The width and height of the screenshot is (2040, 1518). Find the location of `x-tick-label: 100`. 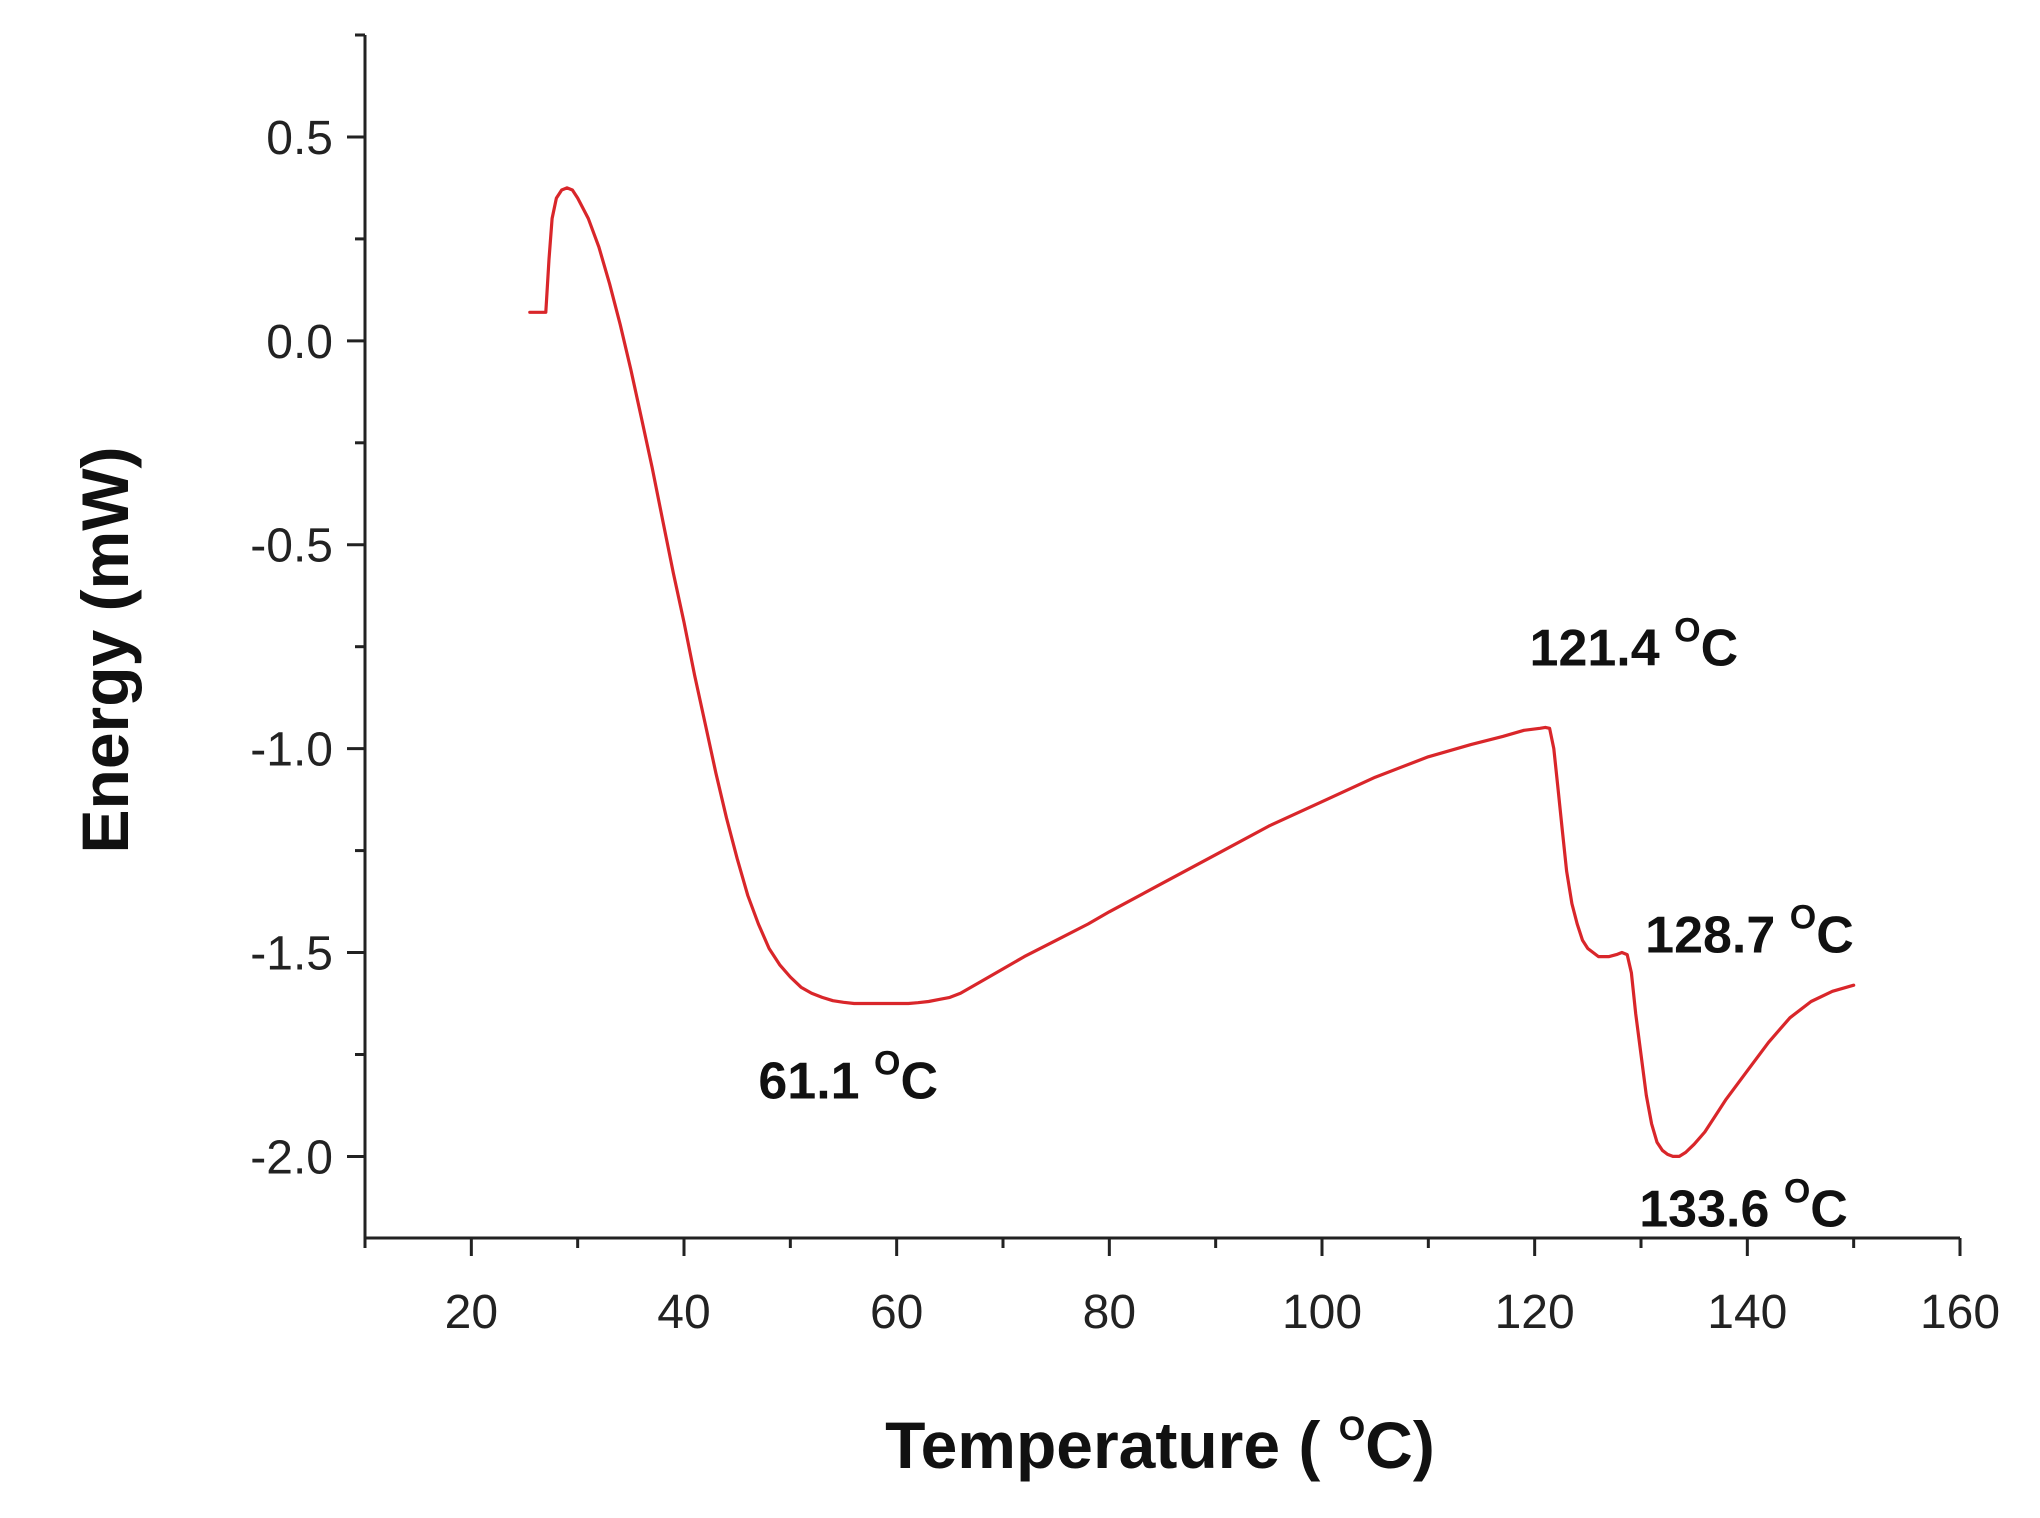

x-tick-label: 100 is located at coordinates (1322, 1312).